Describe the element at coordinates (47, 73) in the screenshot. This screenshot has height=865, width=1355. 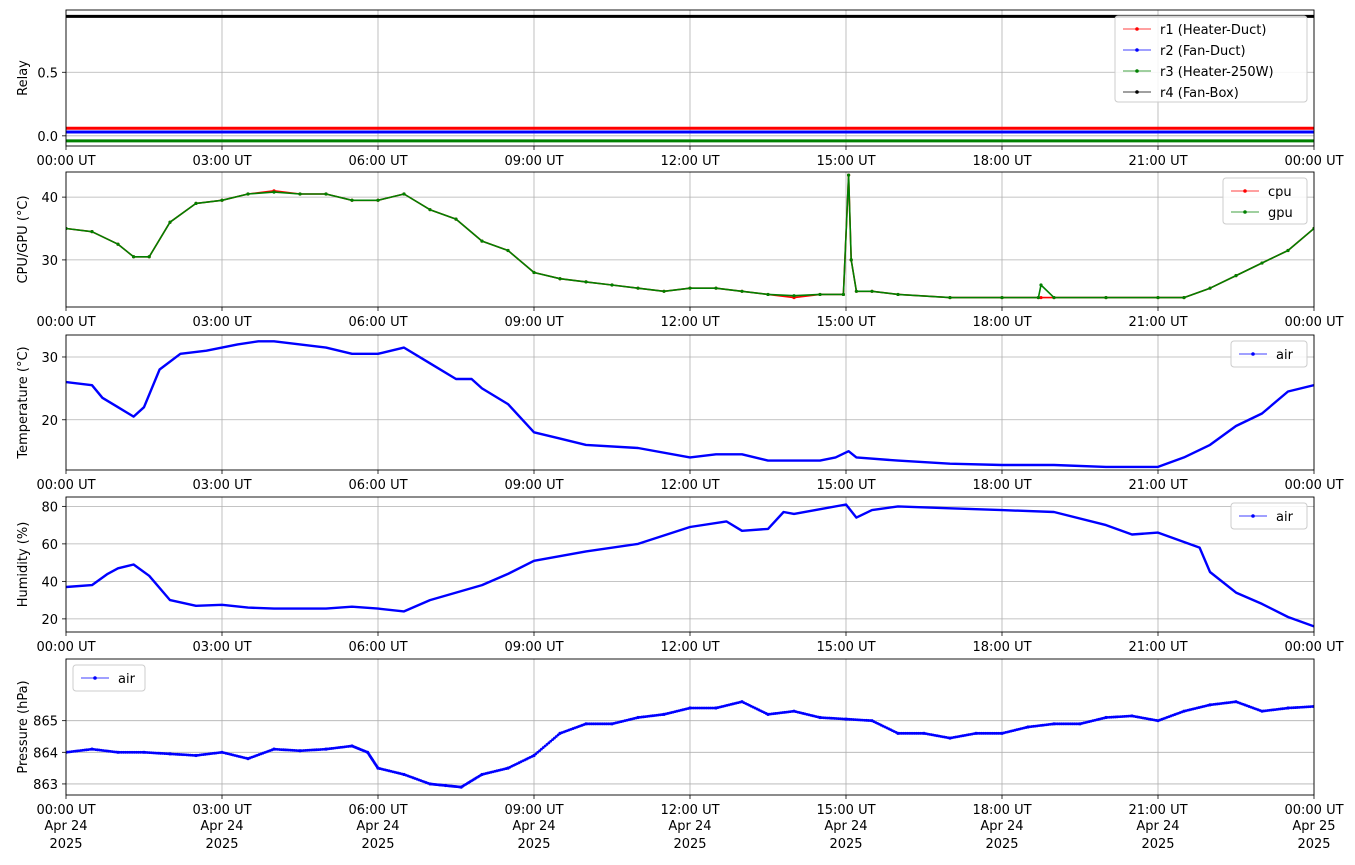
I see `y-tick-label: 0.5` at that location.